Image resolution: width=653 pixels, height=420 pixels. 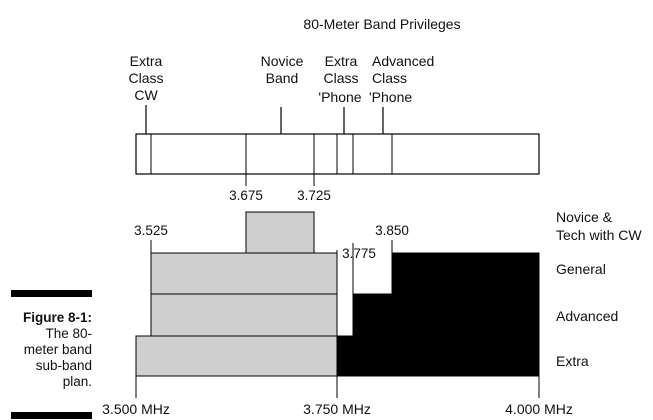 What do you see at coordinates (51, 415) in the screenshot?
I see `caption-bottom-rule` at bounding box center [51, 415].